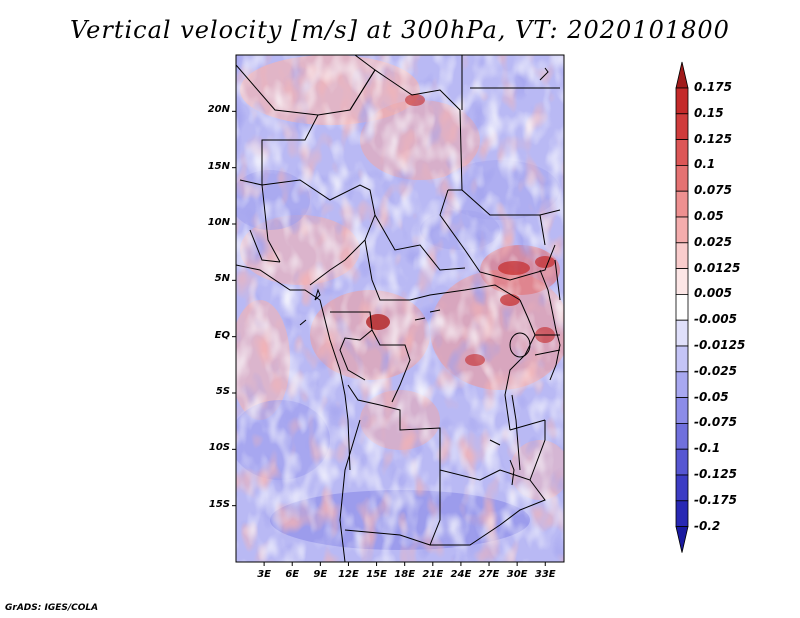 Image resolution: width=800 pixels, height=618 pixels. Describe the element at coordinates (218, 110) in the screenshot. I see `lat-tick-label: 20N` at that location.